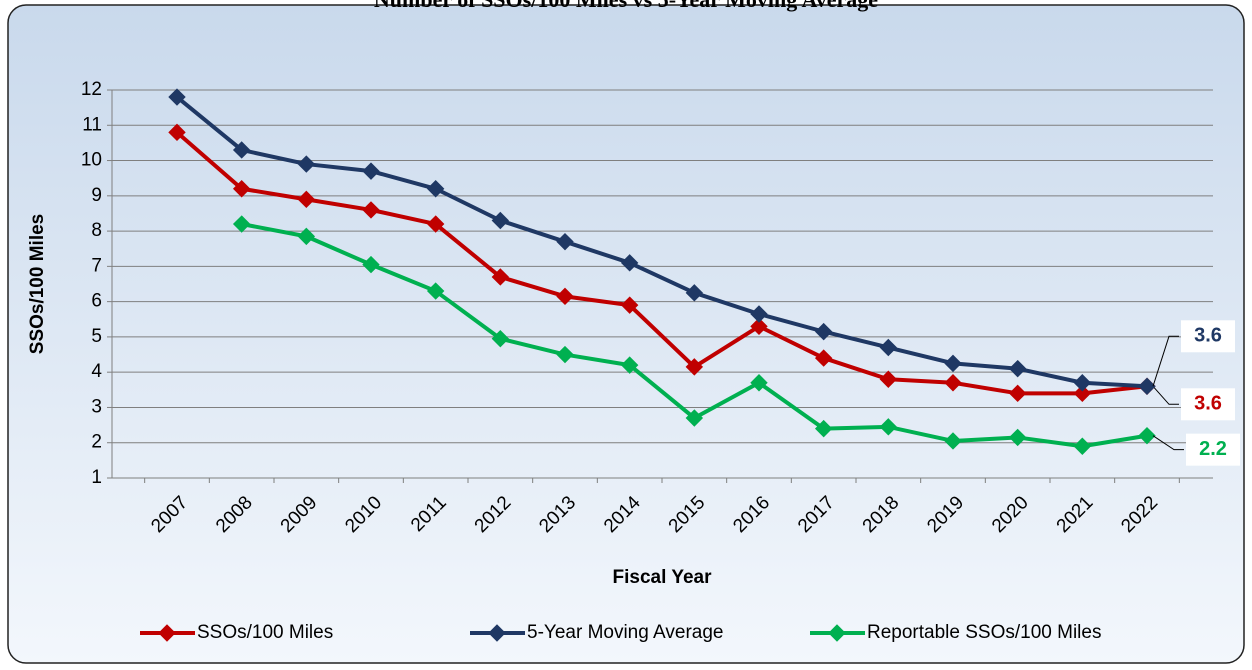 The height and width of the screenshot is (670, 1252). Describe the element at coordinates (91, 89) in the screenshot. I see `y-tick-label: 12` at that location.